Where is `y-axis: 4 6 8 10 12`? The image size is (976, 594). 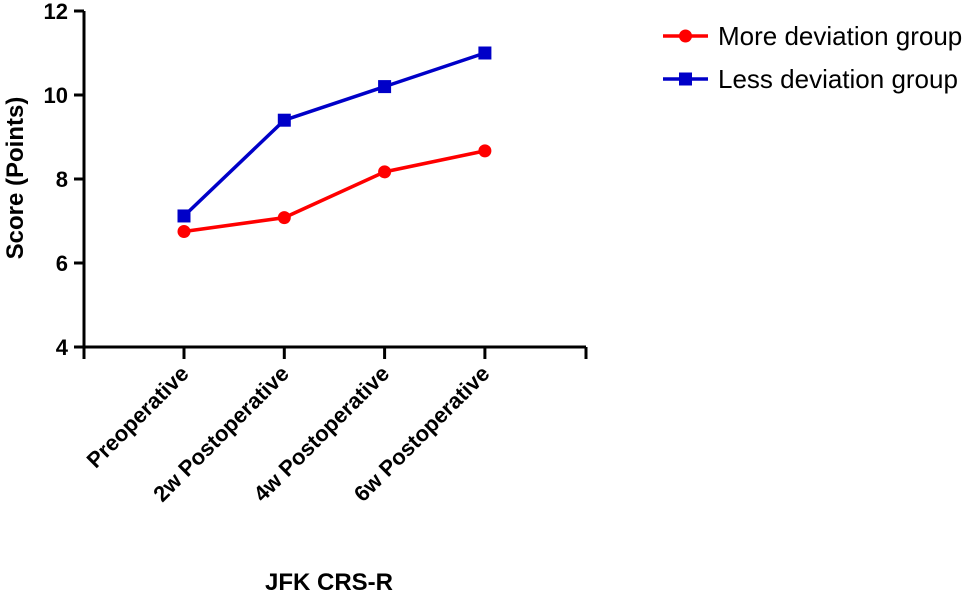
y-axis: 4 6 8 10 12 is located at coordinates (65, 180).